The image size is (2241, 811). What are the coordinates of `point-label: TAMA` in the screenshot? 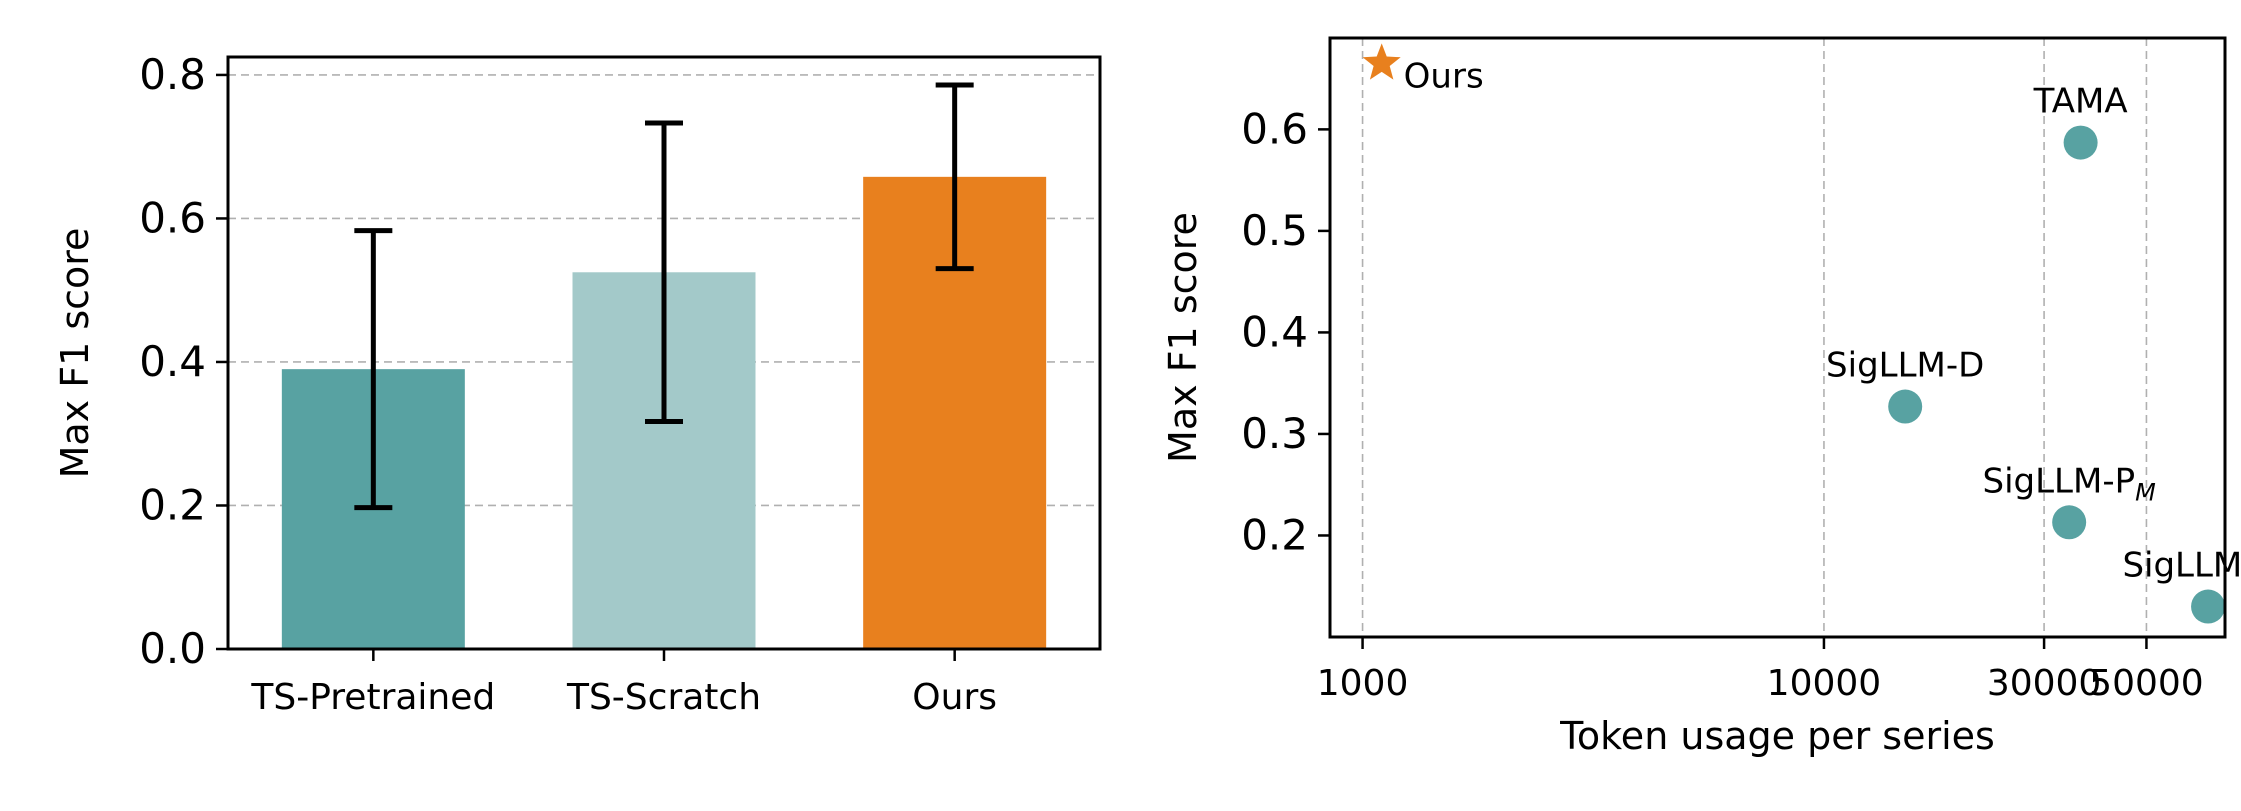 It's located at (2080, 102).